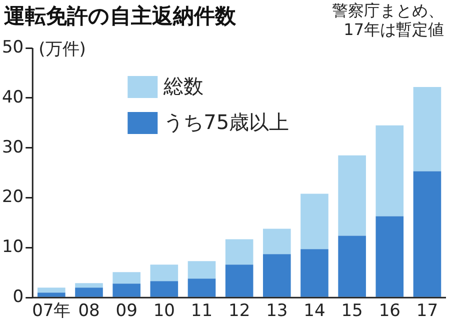 The height and width of the screenshot is (326, 450). I want to click on x-tick-label: 13, so click(277, 311).